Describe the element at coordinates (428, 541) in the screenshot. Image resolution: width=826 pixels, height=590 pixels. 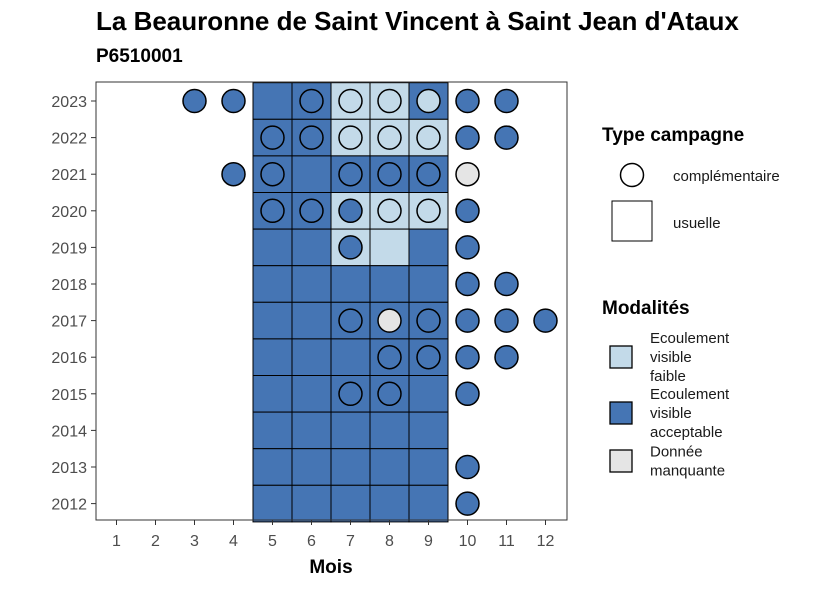
I see `x-tick-label-9: 9` at that location.